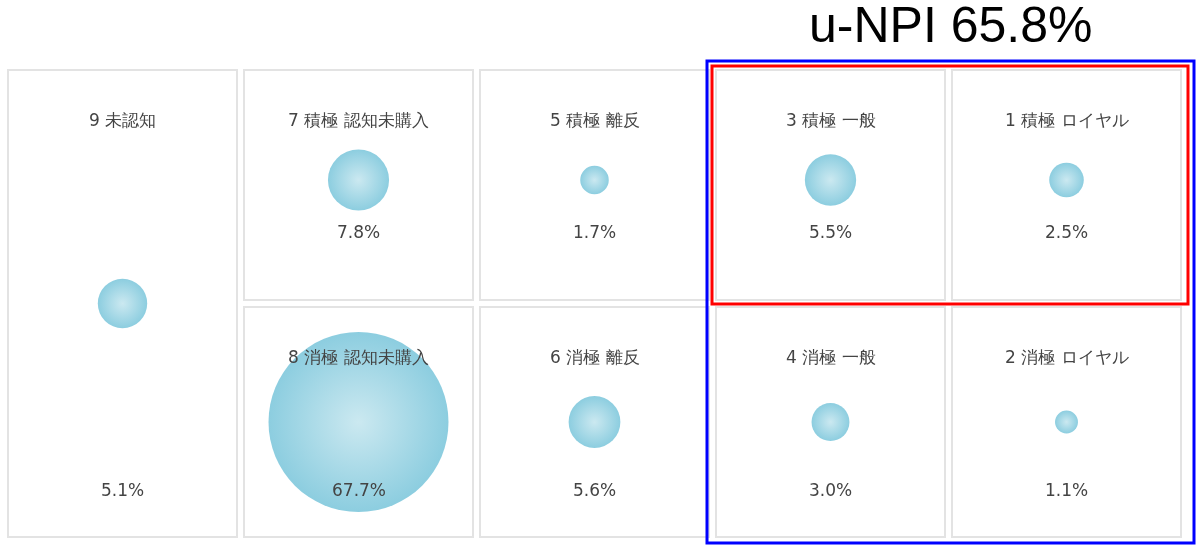  What do you see at coordinates (595, 490) in the screenshot?
I see `data-label: 5.6%` at bounding box center [595, 490].